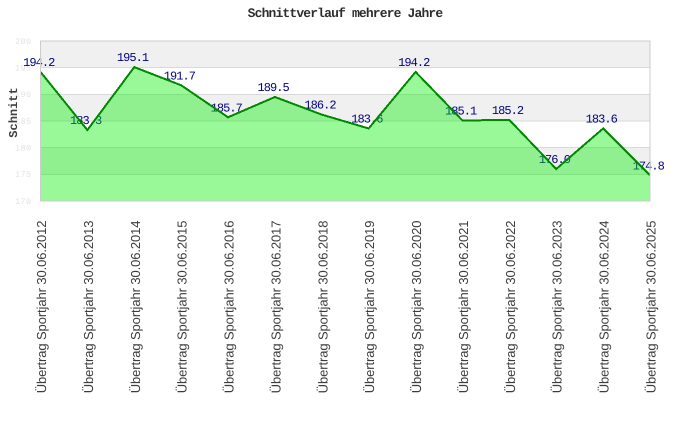 The height and width of the screenshot is (425, 690). What do you see at coordinates (651, 307) in the screenshot?
I see `svg-text: Übertrag Sportjahr 30.06.2025` at bounding box center [651, 307].